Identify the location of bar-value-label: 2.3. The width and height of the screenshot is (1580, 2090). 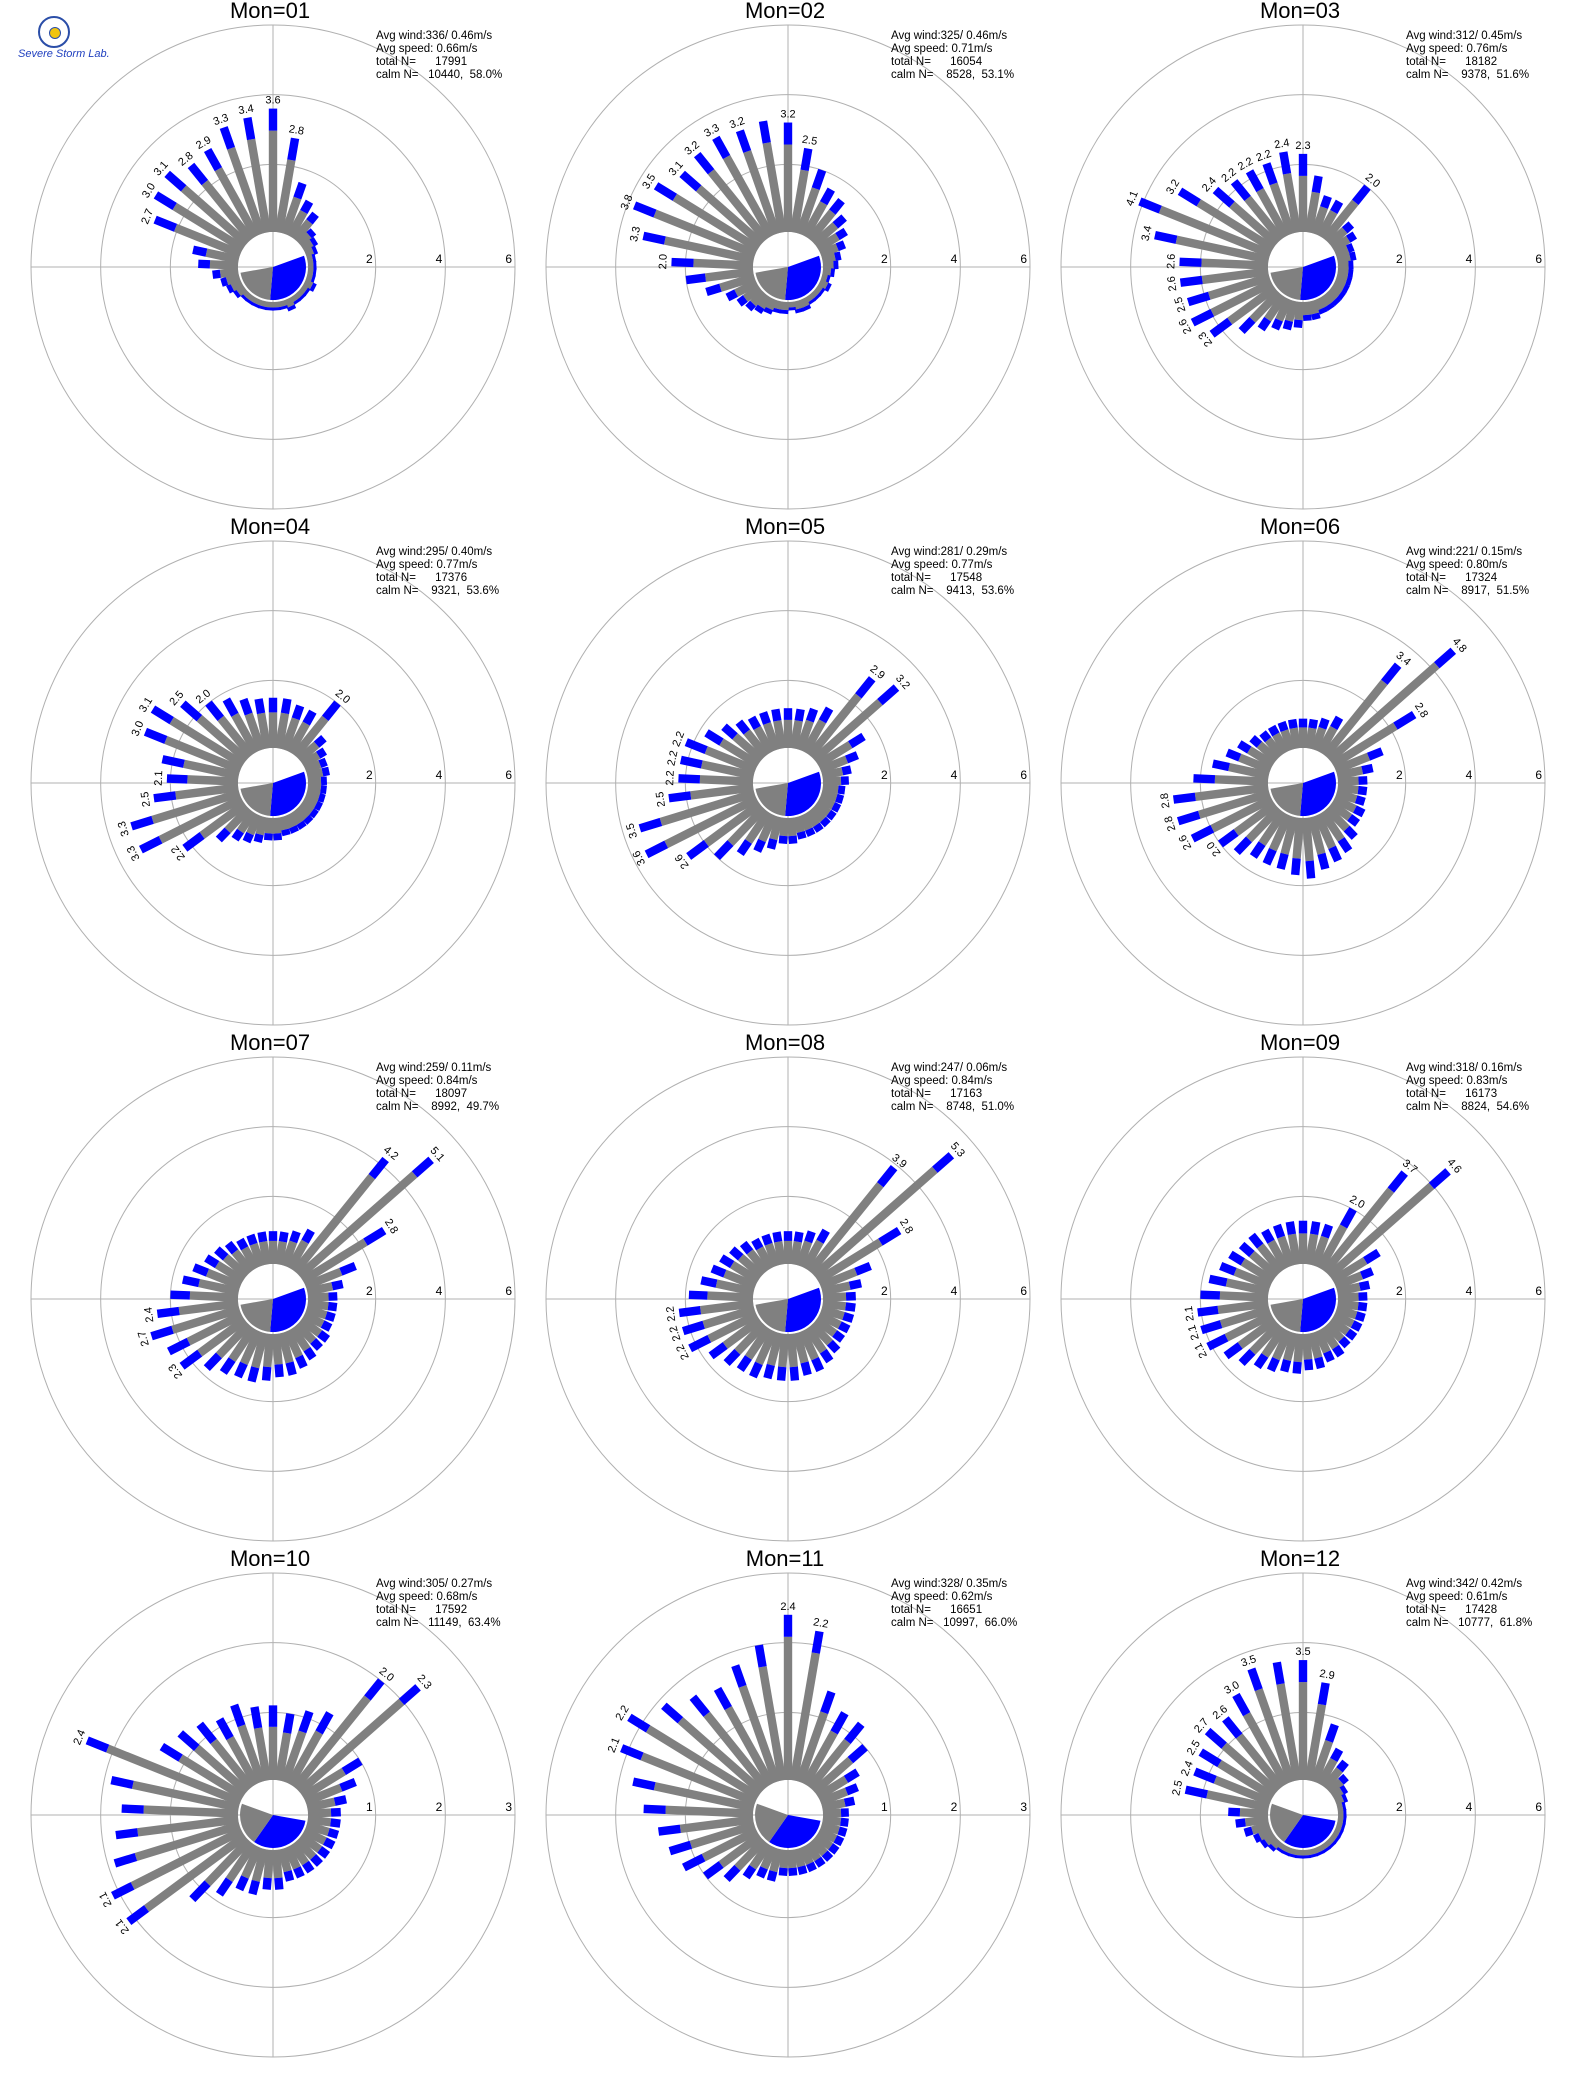
(1302, 146).